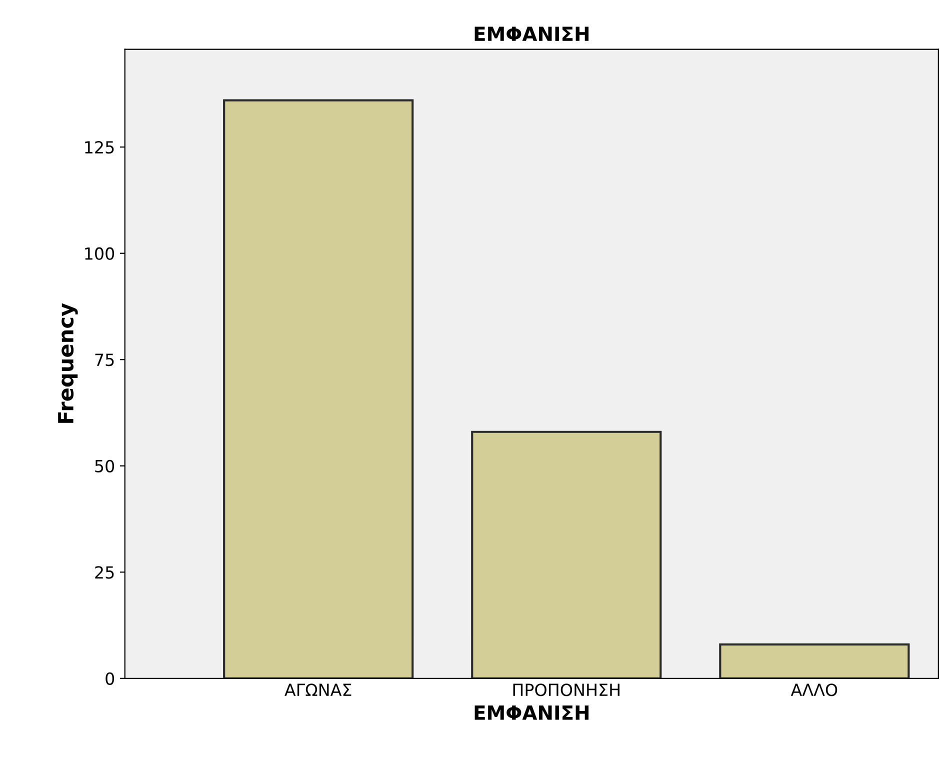 The image size is (946, 758). Describe the element at coordinates (104, 360) in the screenshot. I see `y-tick-label: 75` at that location.